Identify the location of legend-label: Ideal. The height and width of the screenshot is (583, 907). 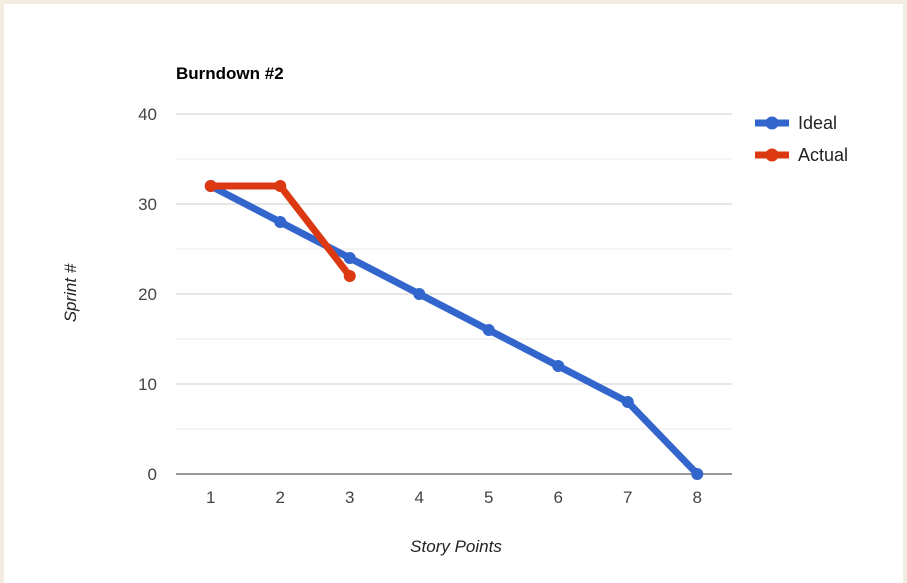
(817, 123).